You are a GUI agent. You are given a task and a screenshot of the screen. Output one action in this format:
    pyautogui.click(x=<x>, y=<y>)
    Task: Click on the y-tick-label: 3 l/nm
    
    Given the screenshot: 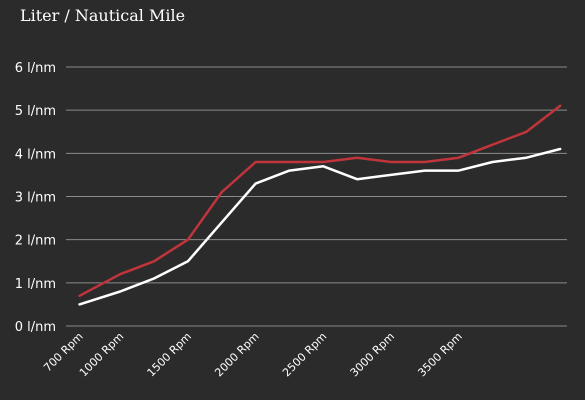 What is the action you would take?
    pyautogui.click(x=35, y=198)
    